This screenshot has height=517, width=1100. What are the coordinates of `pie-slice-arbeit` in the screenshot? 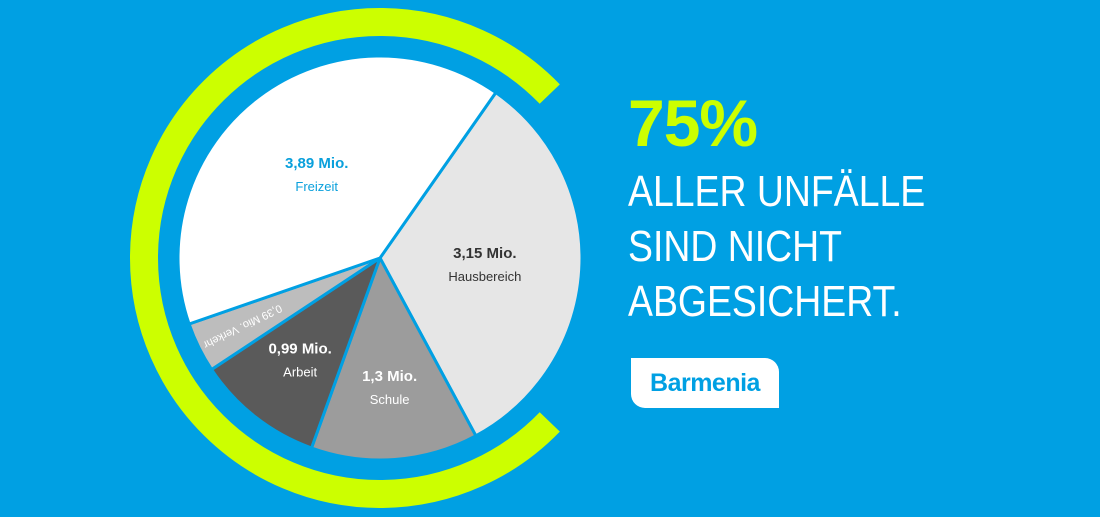 It's located at (296, 353).